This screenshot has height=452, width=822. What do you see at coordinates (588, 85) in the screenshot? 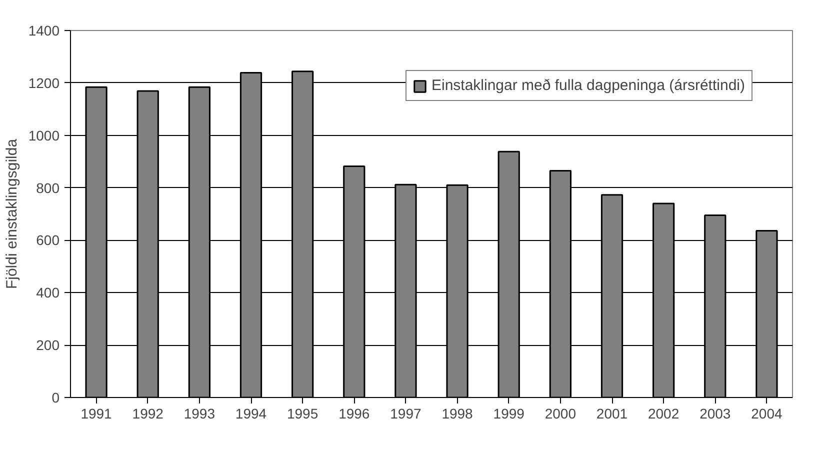
I see `legend-label: Einstaklingar með fulla dagpeninga (ársréttindi)` at bounding box center [588, 85].